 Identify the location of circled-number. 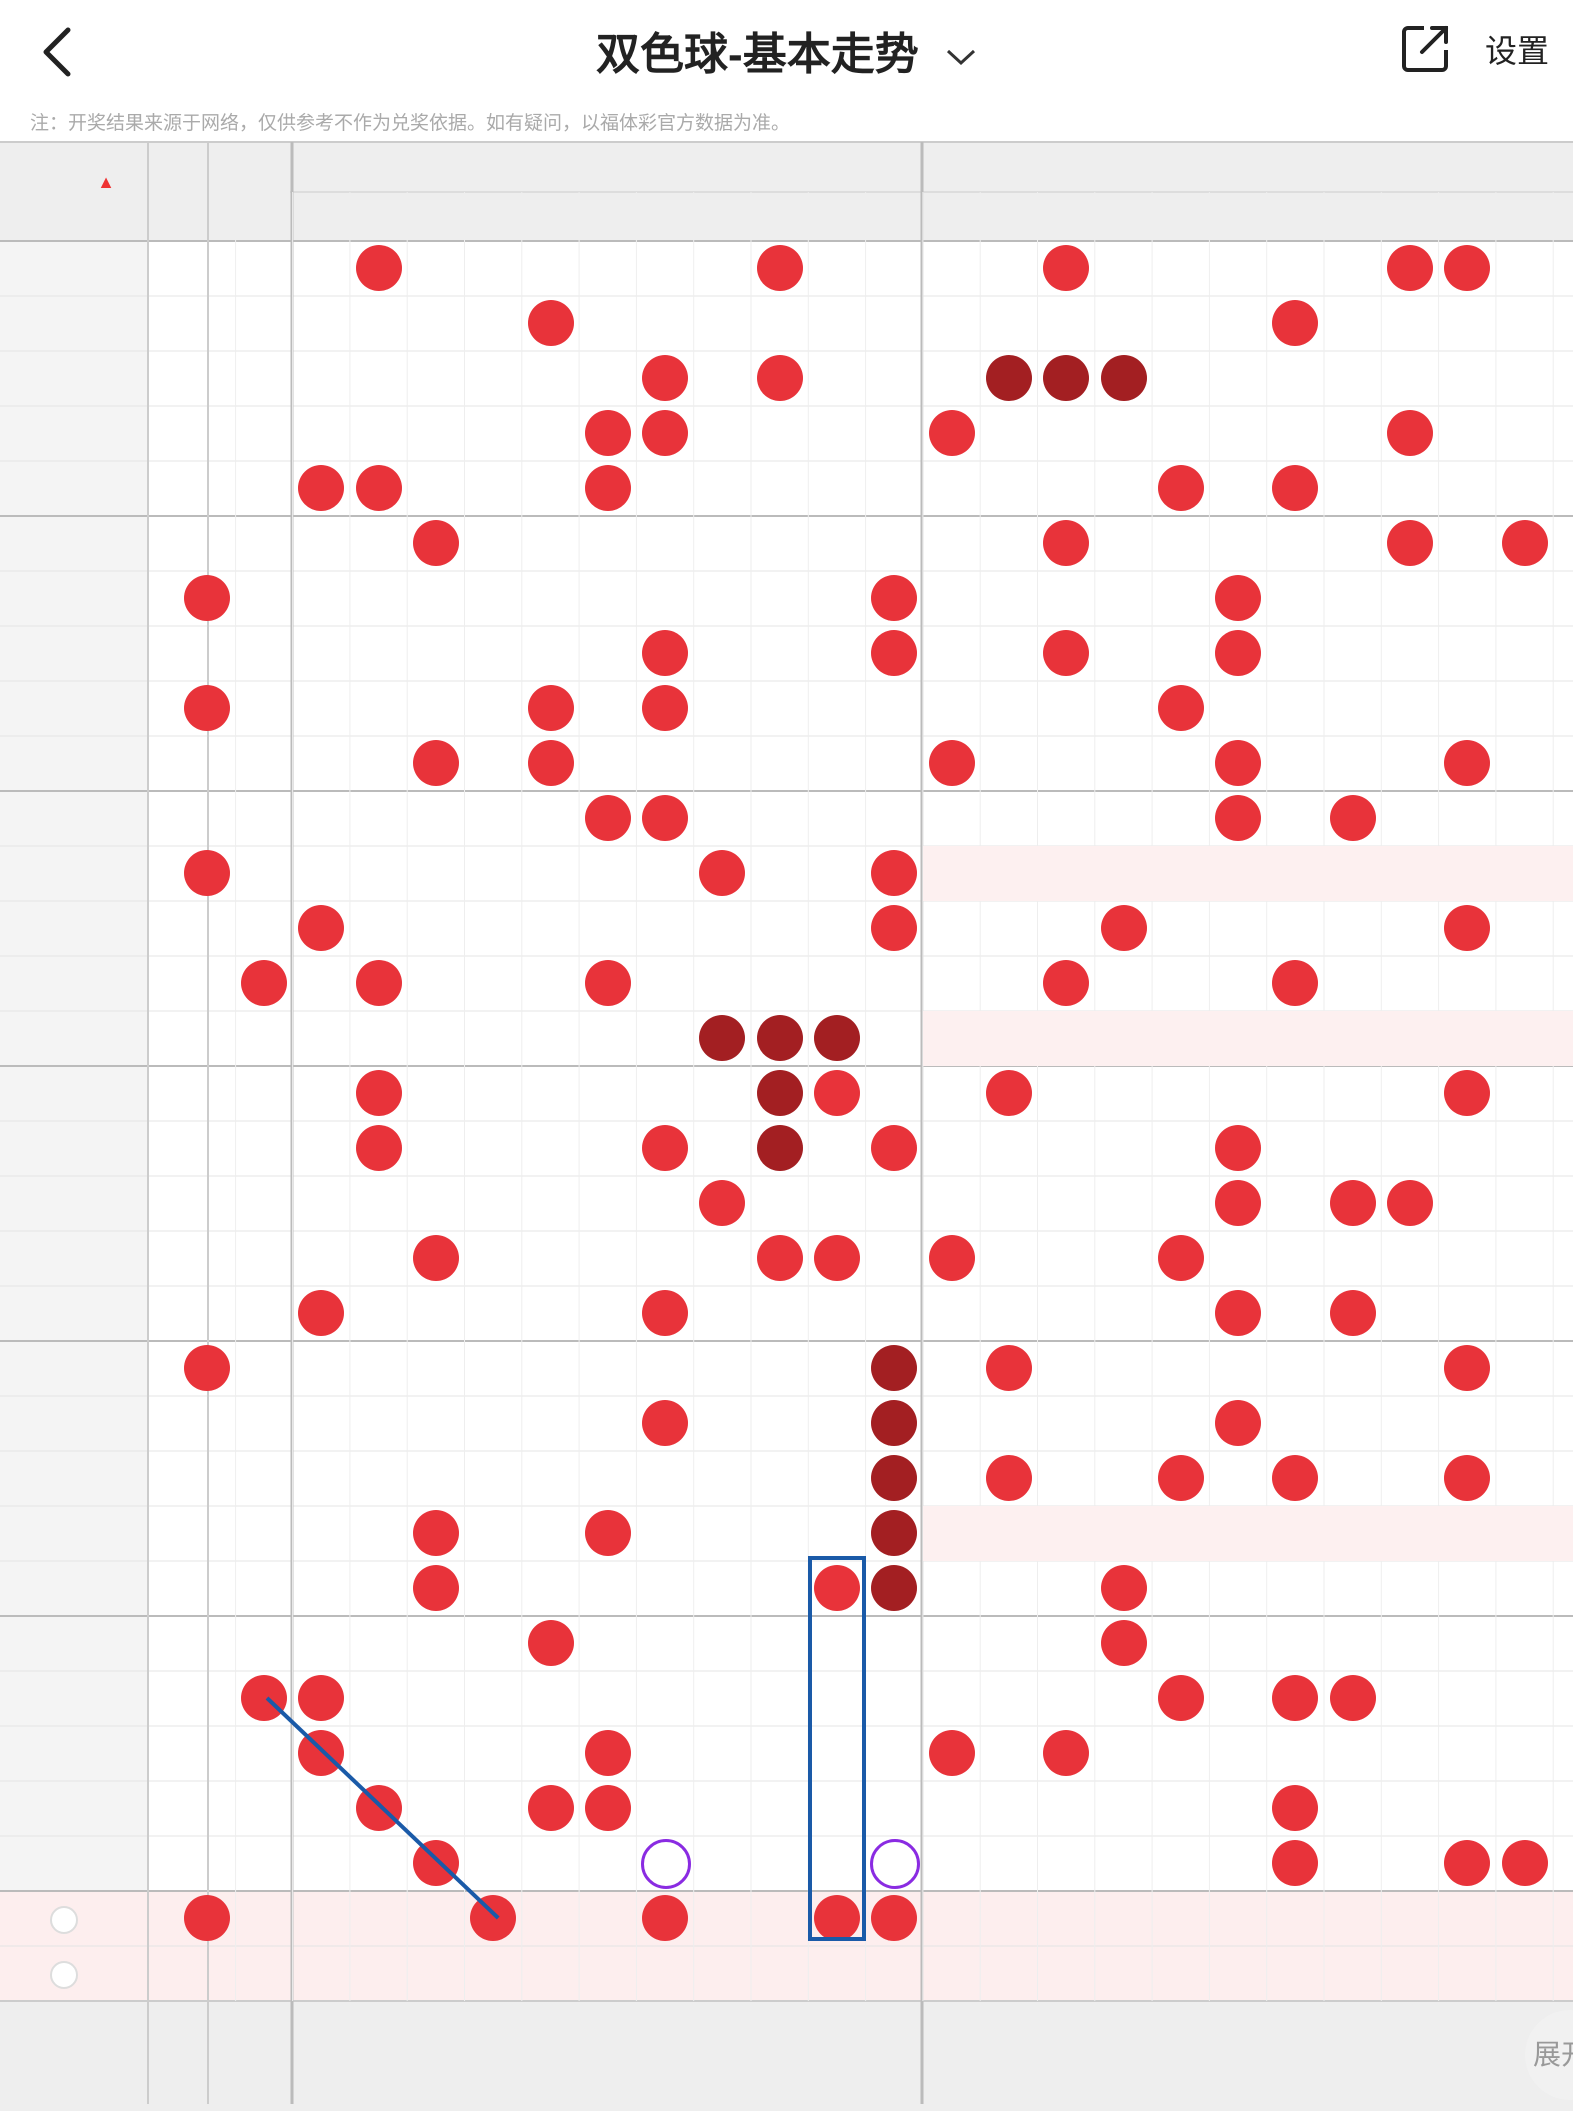
(895, 1864).